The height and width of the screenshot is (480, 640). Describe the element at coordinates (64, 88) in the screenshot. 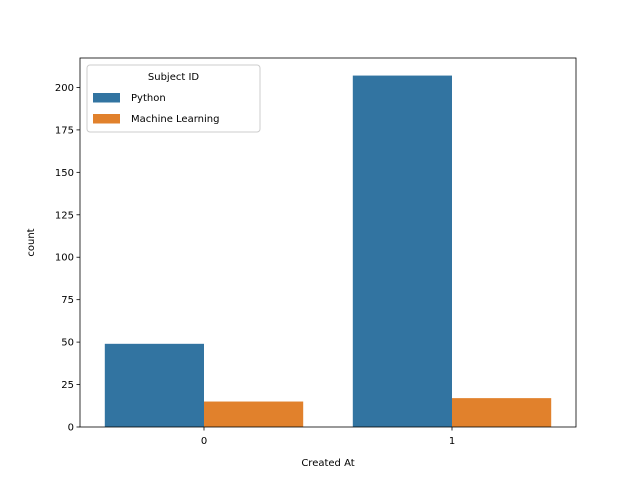

I see `y-tick-label: 200` at that location.